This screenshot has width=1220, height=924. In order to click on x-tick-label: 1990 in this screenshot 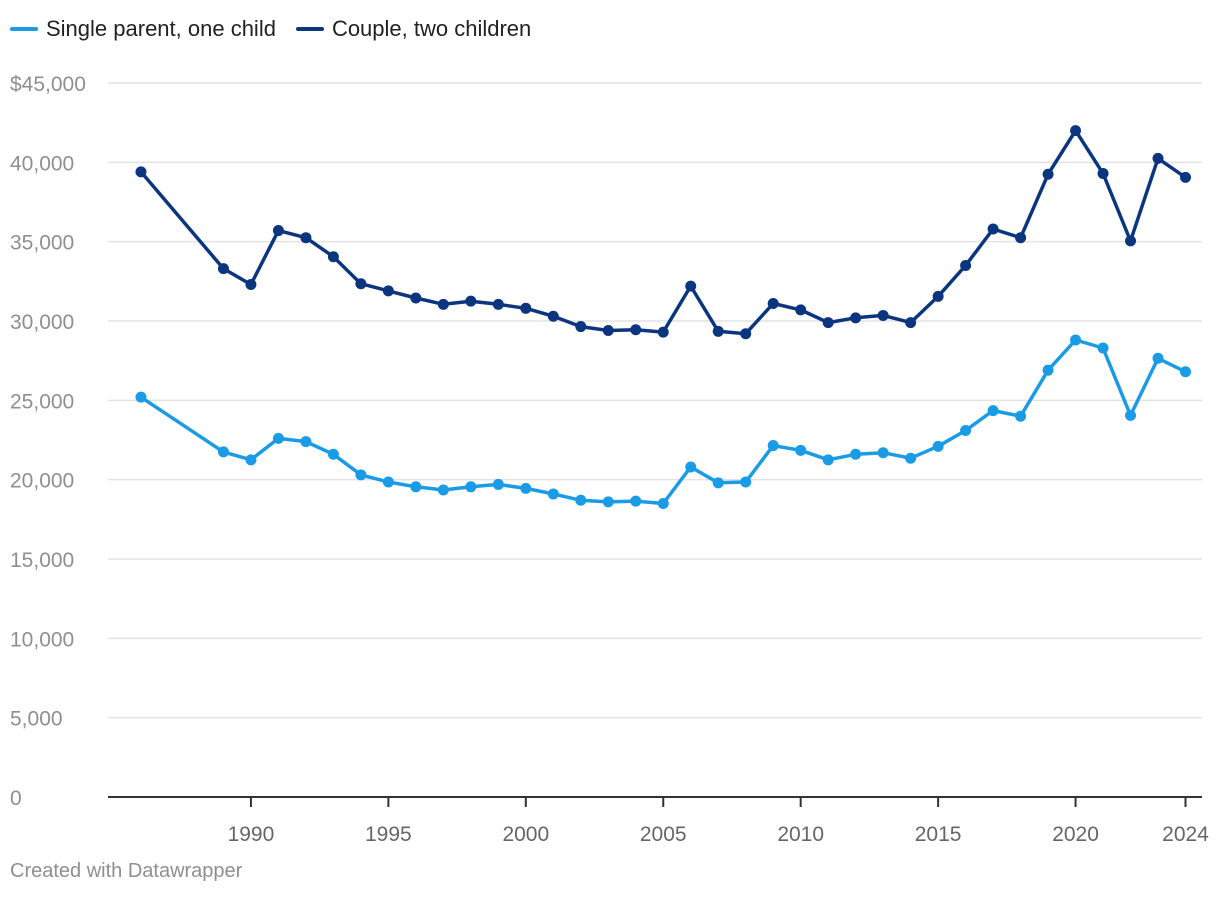, I will do `click(251, 834)`.